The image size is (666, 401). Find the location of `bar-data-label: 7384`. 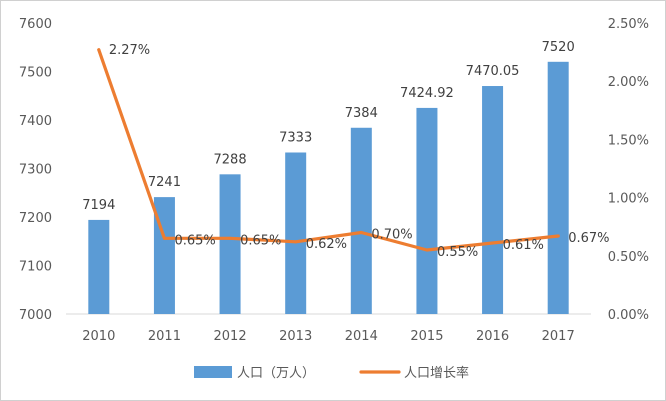

bar-data-label: 7384 is located at coordinates (361, 113).